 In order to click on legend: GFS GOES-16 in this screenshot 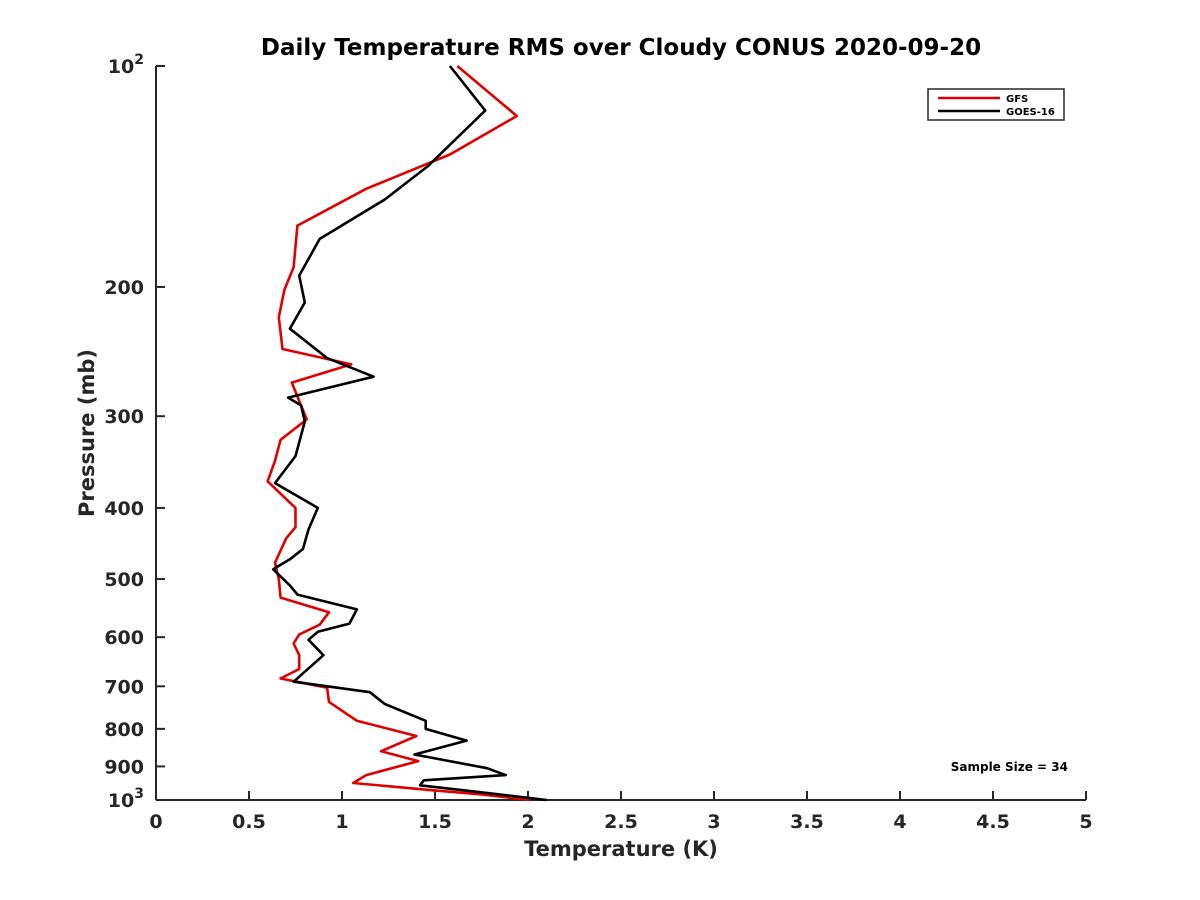, I will do `click(996, 104)`.